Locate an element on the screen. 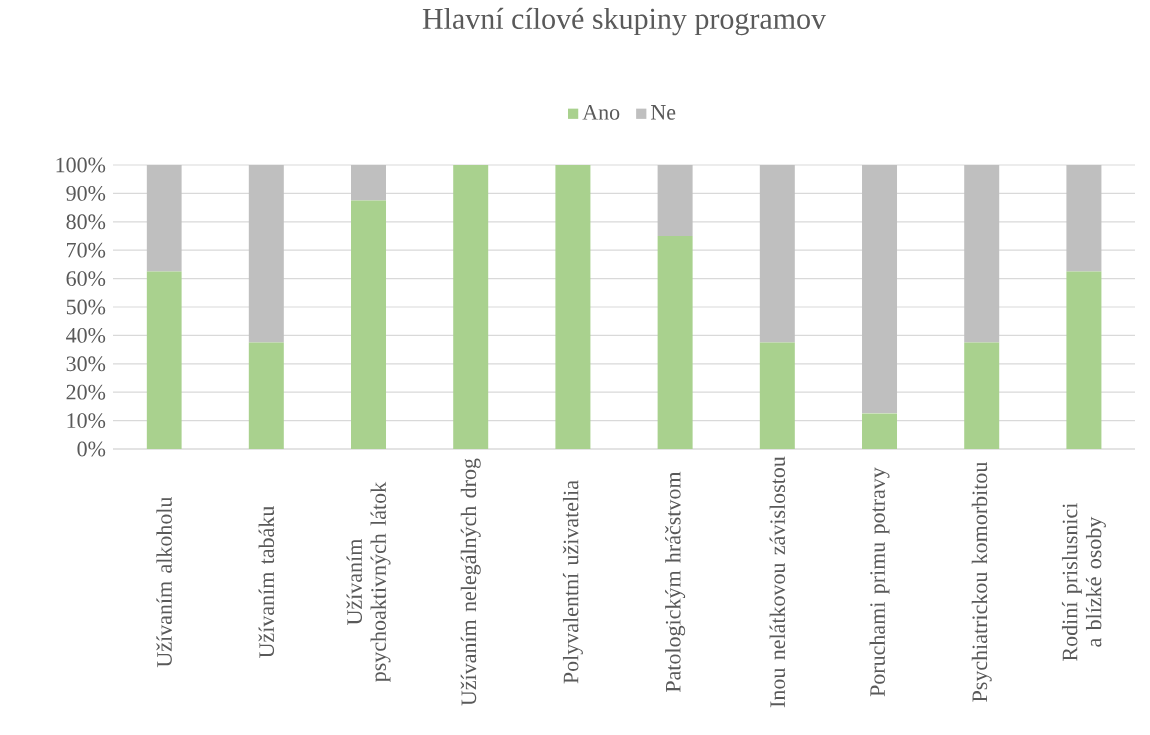 The image size is (1150, 735). x-tick-label: Užívaním psychoaktivných látok is located at coordinates (368, 581).